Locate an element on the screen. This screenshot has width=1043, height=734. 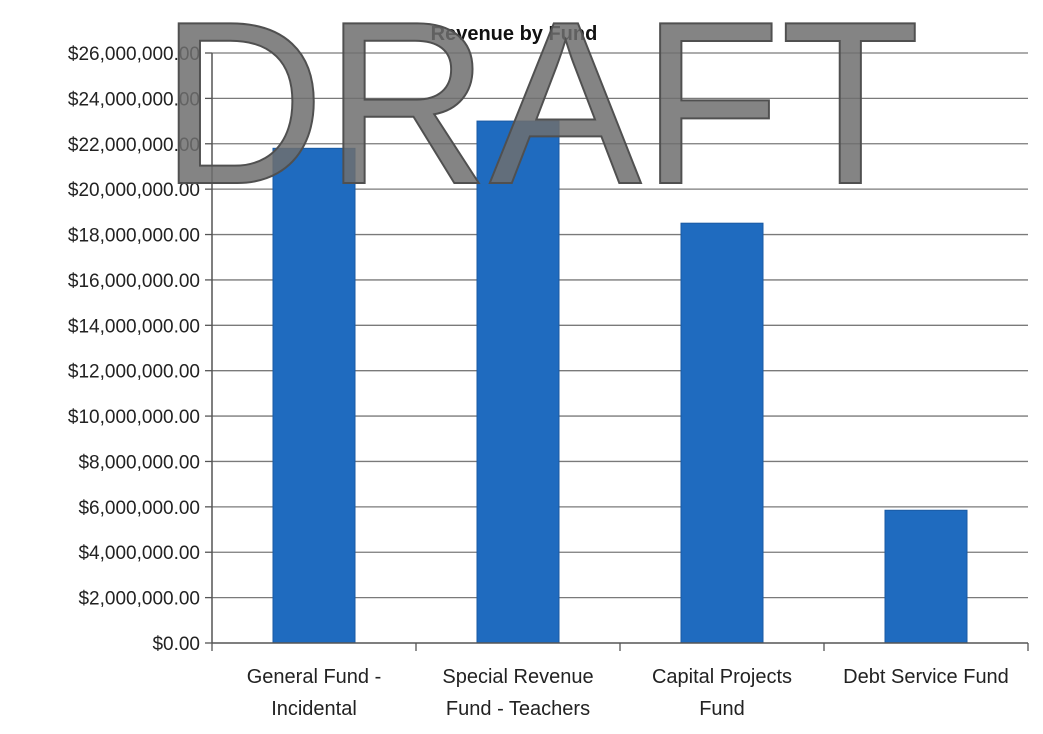
chart-title: Revenue by Fund is located at coordinates (514, 34).